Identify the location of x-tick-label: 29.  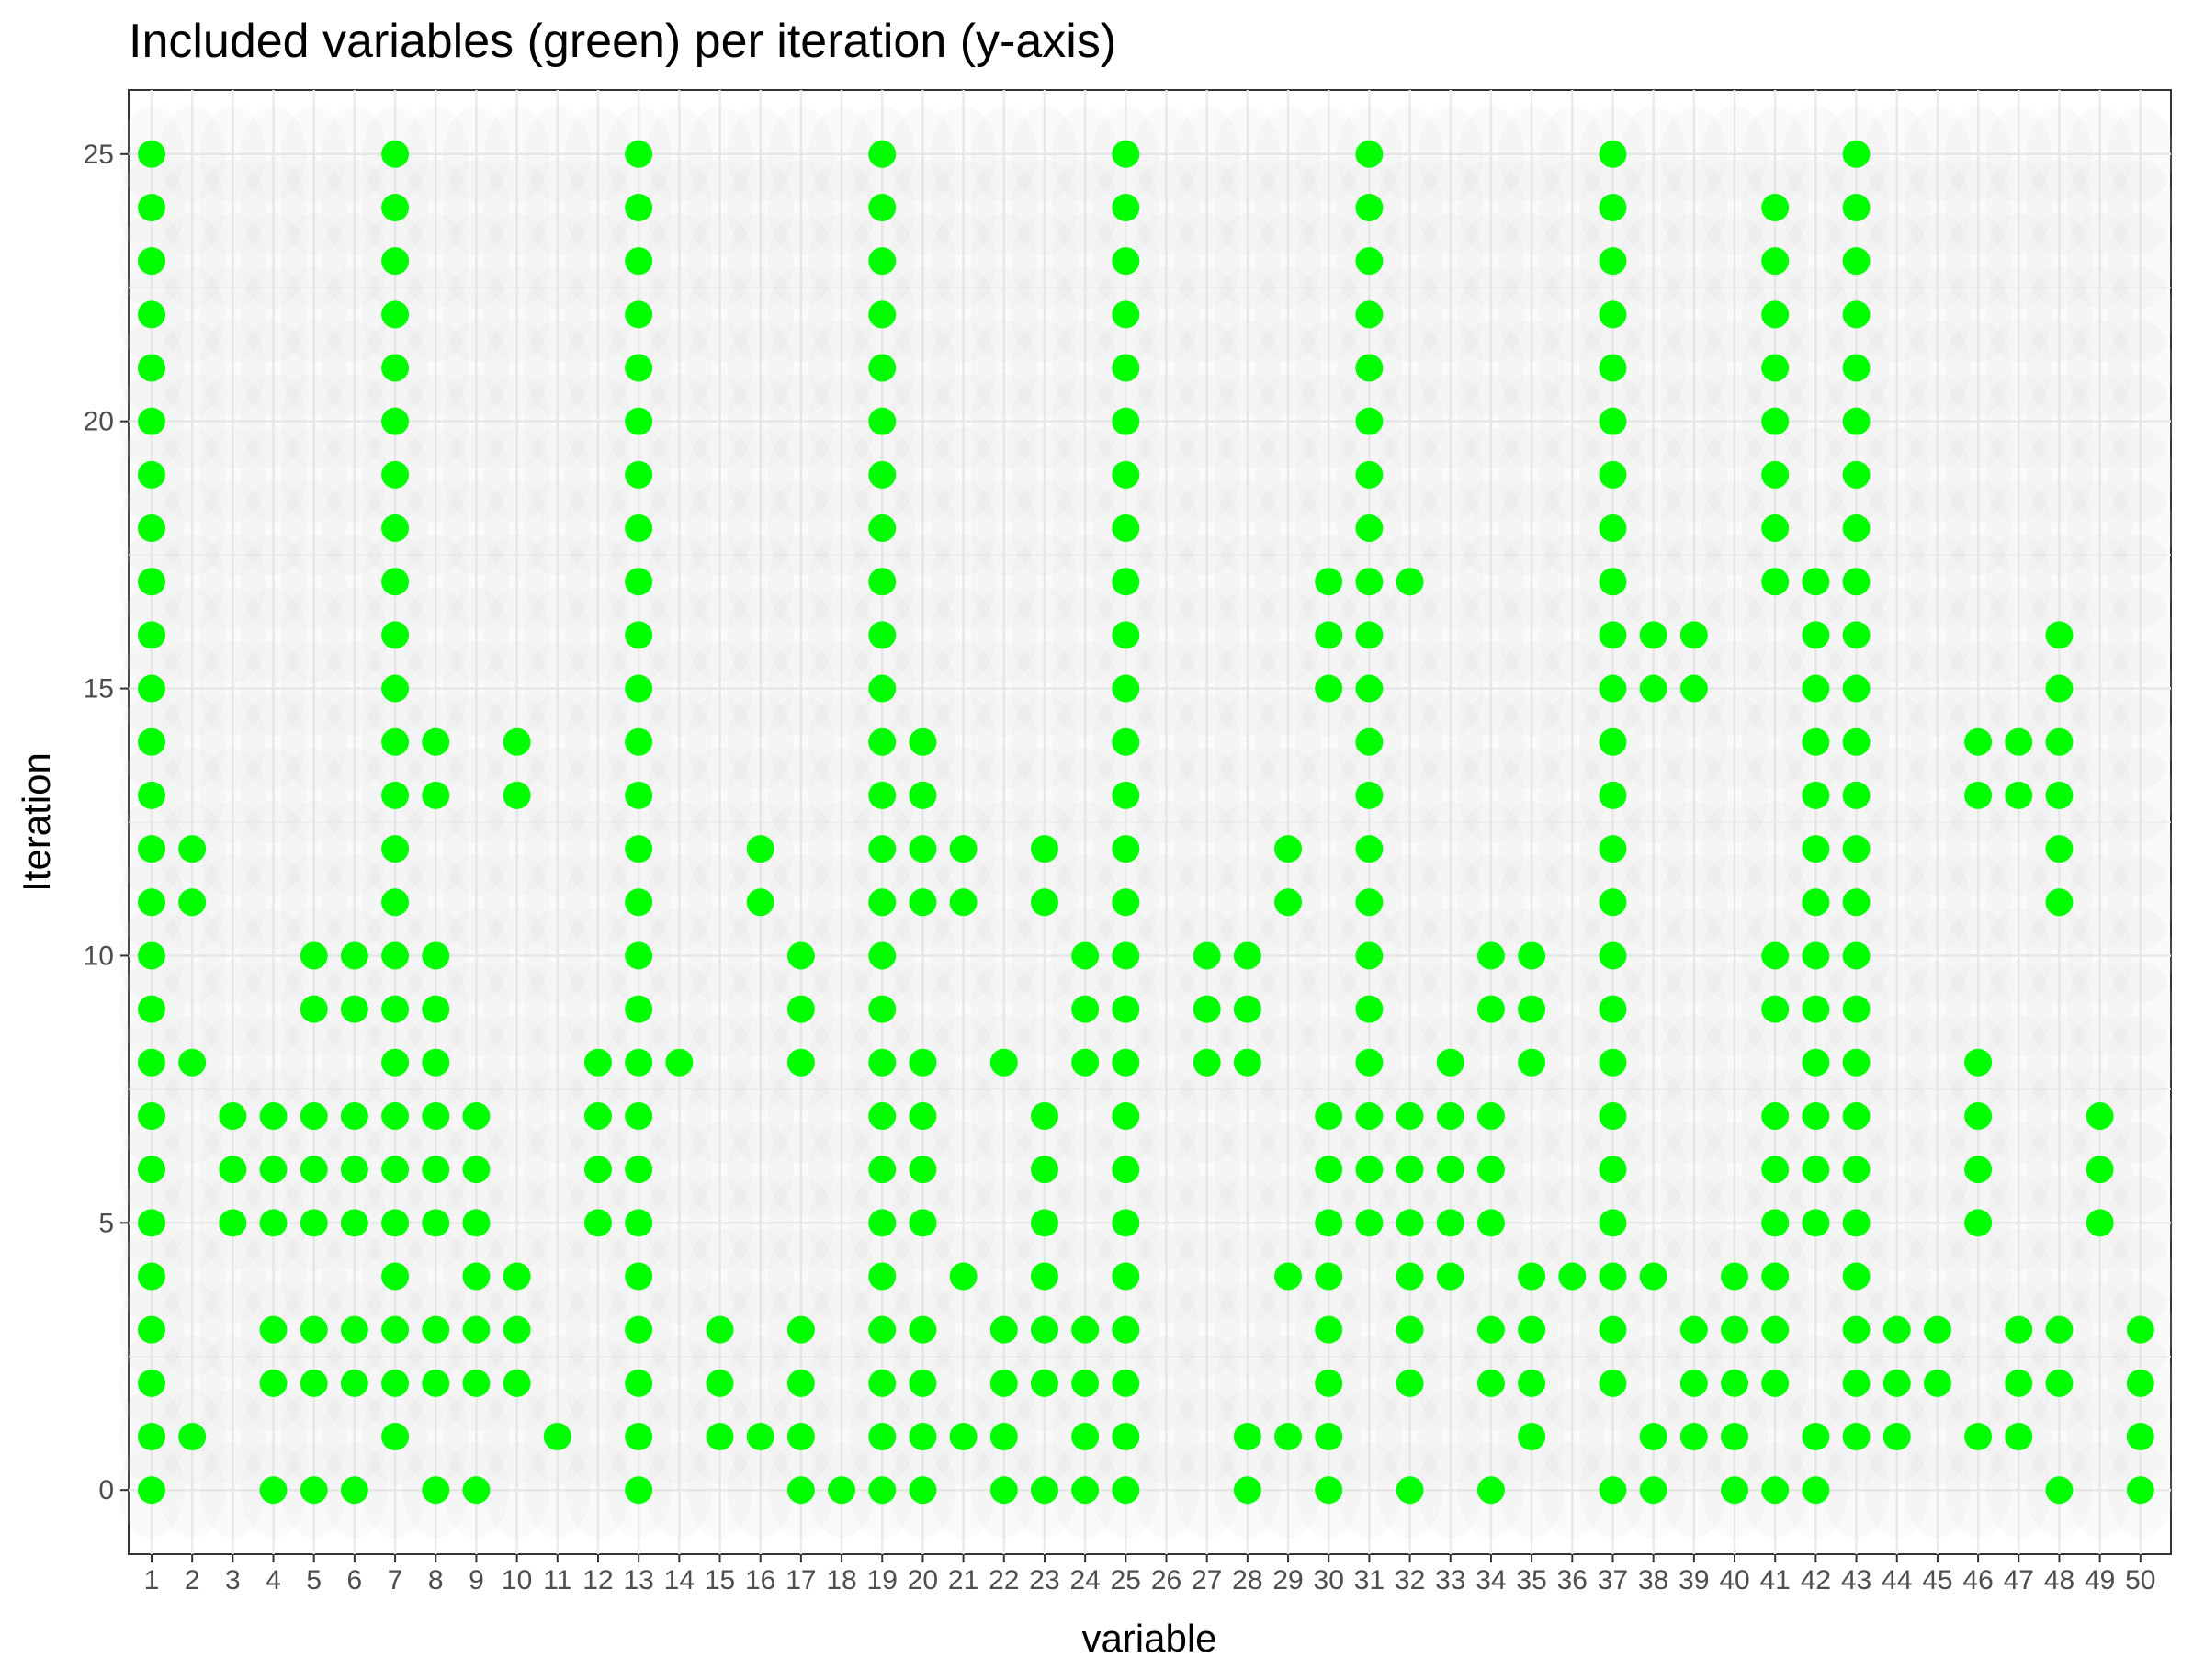
(1287, 1580).